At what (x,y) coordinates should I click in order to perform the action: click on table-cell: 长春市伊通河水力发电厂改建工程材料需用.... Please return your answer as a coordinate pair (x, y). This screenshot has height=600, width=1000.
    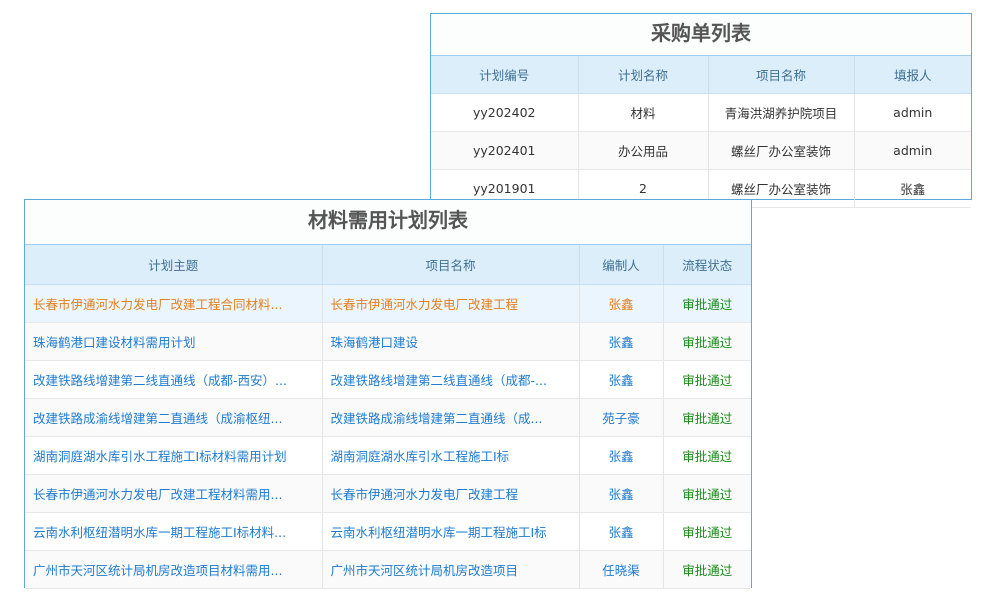
    Looking at the image, I should click on (174, 493).